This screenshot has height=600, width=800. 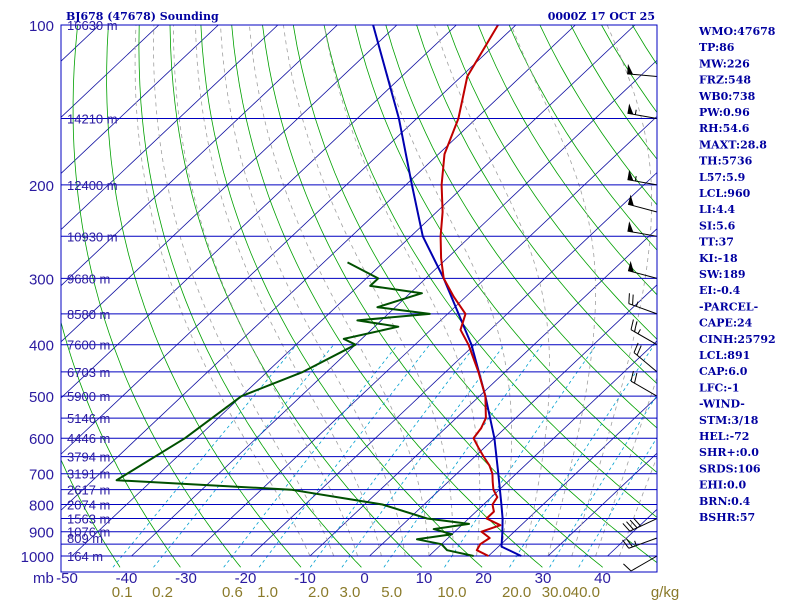 What do you see at coordinates (391, 592) in the screenshot?
I see `mixing-ratio-label: 5.0` at bounding box center [391, 592].